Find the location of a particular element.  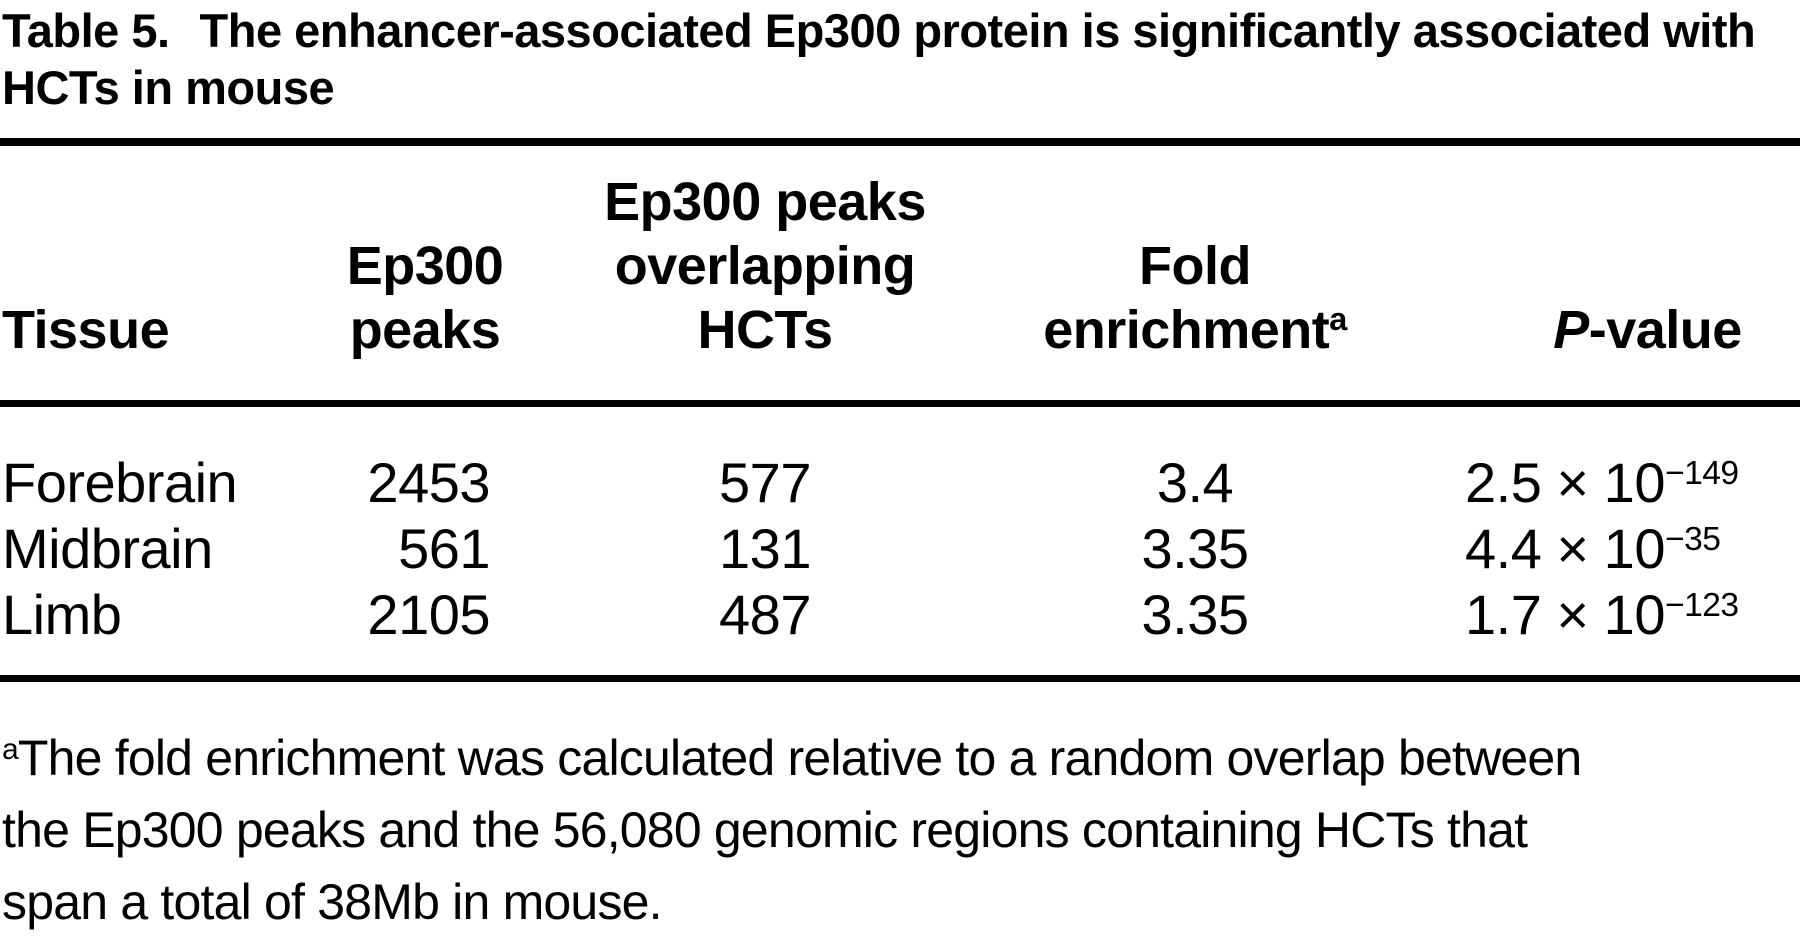

tissue-cell: Midbrain is located at coordinates (107, 548).